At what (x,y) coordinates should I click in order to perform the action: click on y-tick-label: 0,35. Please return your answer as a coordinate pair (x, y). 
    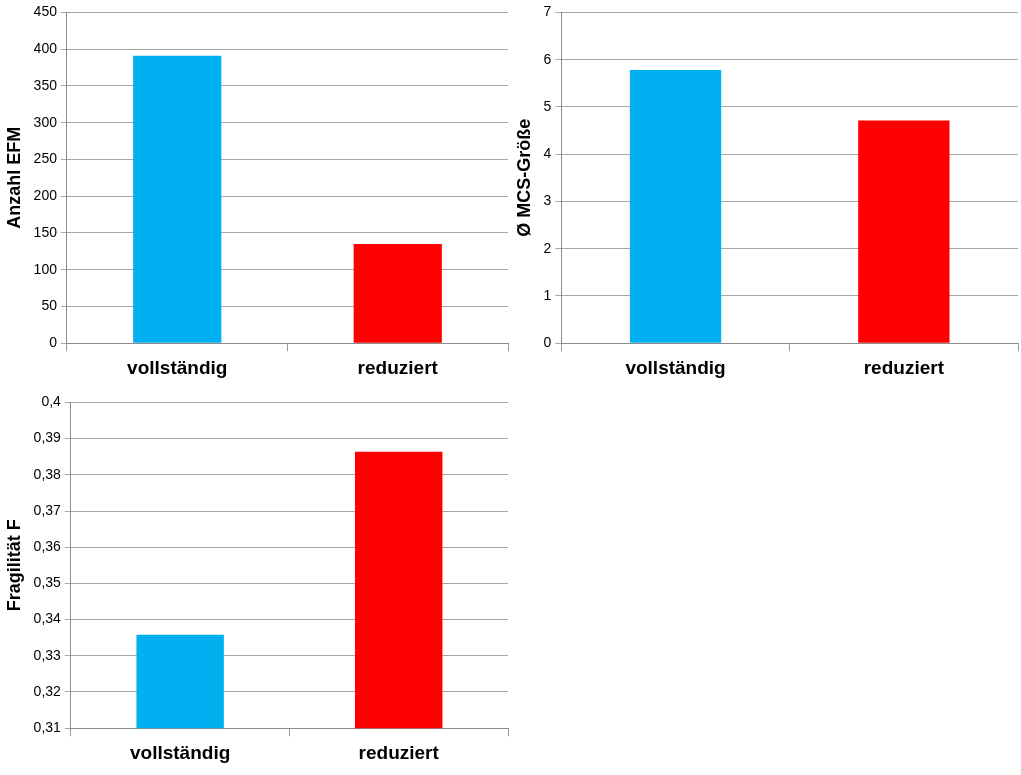
    Looking at the image, I should click on (47, 582).